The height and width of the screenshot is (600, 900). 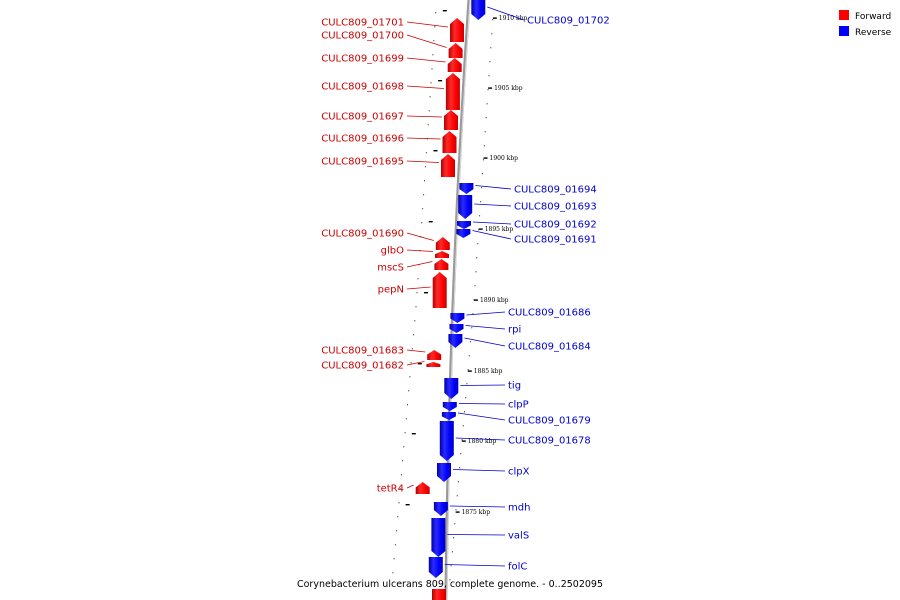 I want to click on forward-gene-label: CULC809_01699, so click(x=362, y=59).